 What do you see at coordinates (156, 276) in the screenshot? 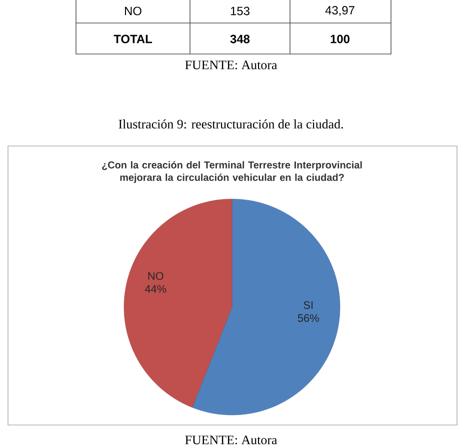
I see `slice-label: NO` at bounding box center [156, 276].